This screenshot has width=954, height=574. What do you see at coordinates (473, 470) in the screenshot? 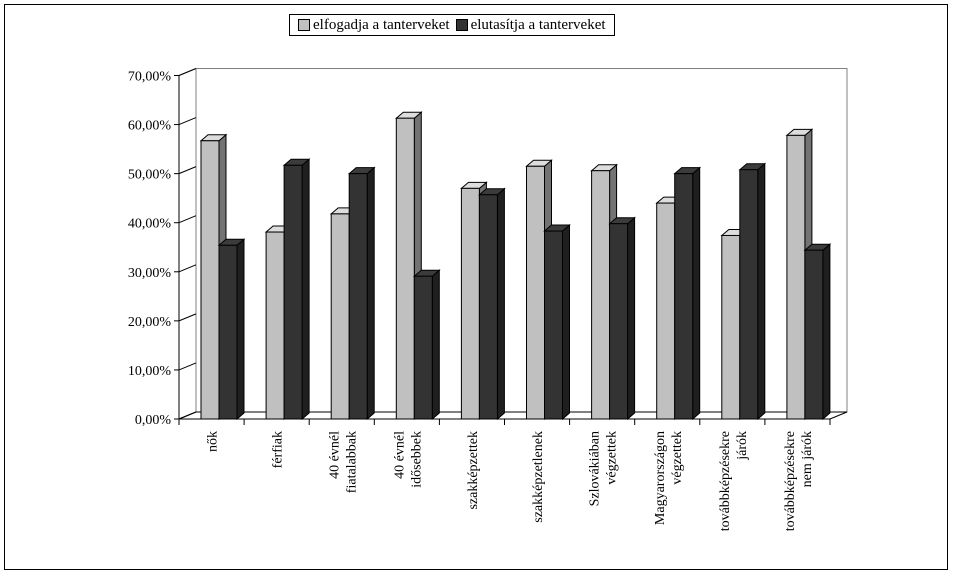
I see `x-tick-label: szakképzettek` at bounding box center [473, 470].